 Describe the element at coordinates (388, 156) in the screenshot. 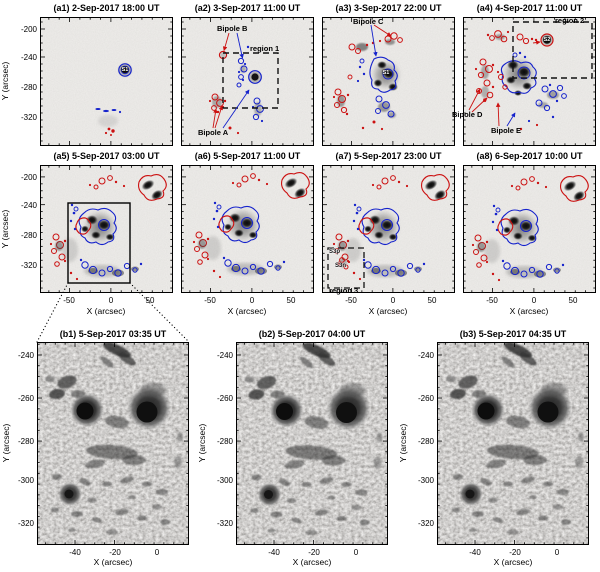

I see `panel-a7-title: (a7) 5-Sep-2017 23:00 UT` at that location.